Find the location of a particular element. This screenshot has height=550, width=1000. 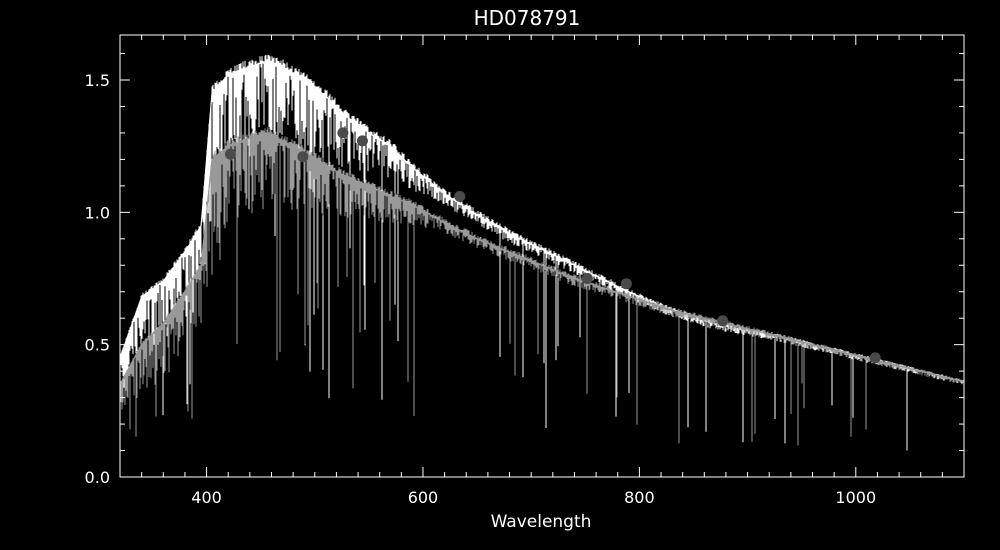

y-tick-label: 0.0 is located at coordinates (97, 477).